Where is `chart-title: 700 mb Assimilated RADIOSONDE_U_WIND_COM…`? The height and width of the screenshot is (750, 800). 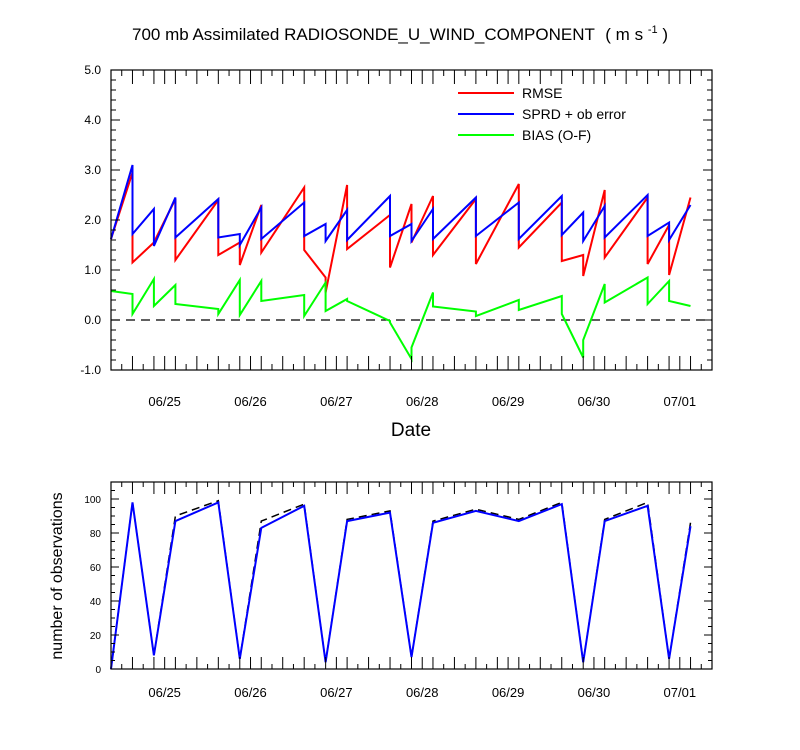 chart-title: 700 mb Assimilated RADIOSONDE_U_WIND_COM… is located at coordinates (400, 31).